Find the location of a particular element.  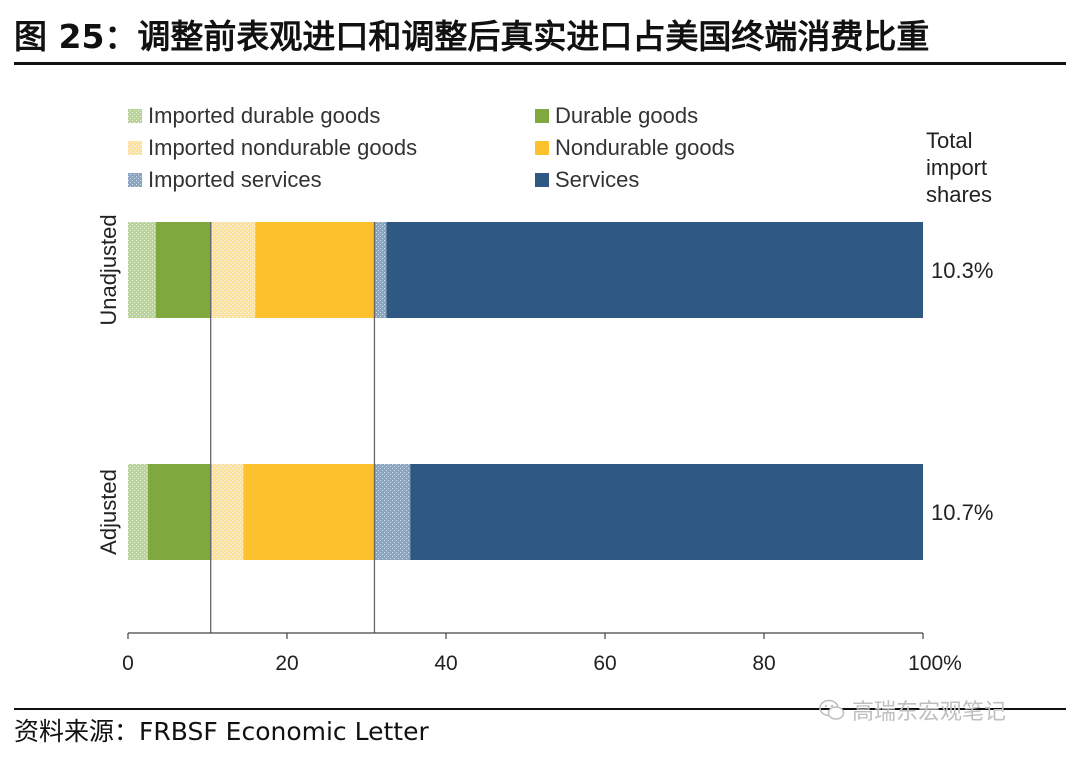

legend-label: Services is located at coordinates (597, 179).